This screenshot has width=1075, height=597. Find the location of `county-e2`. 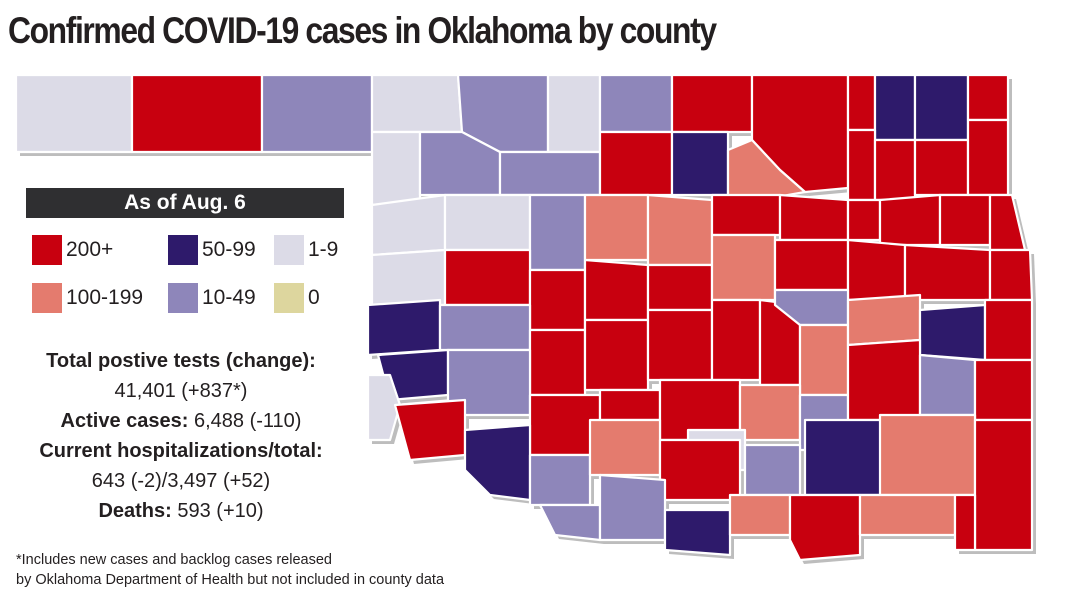

county-e2 is located at coordinates (910, 220).